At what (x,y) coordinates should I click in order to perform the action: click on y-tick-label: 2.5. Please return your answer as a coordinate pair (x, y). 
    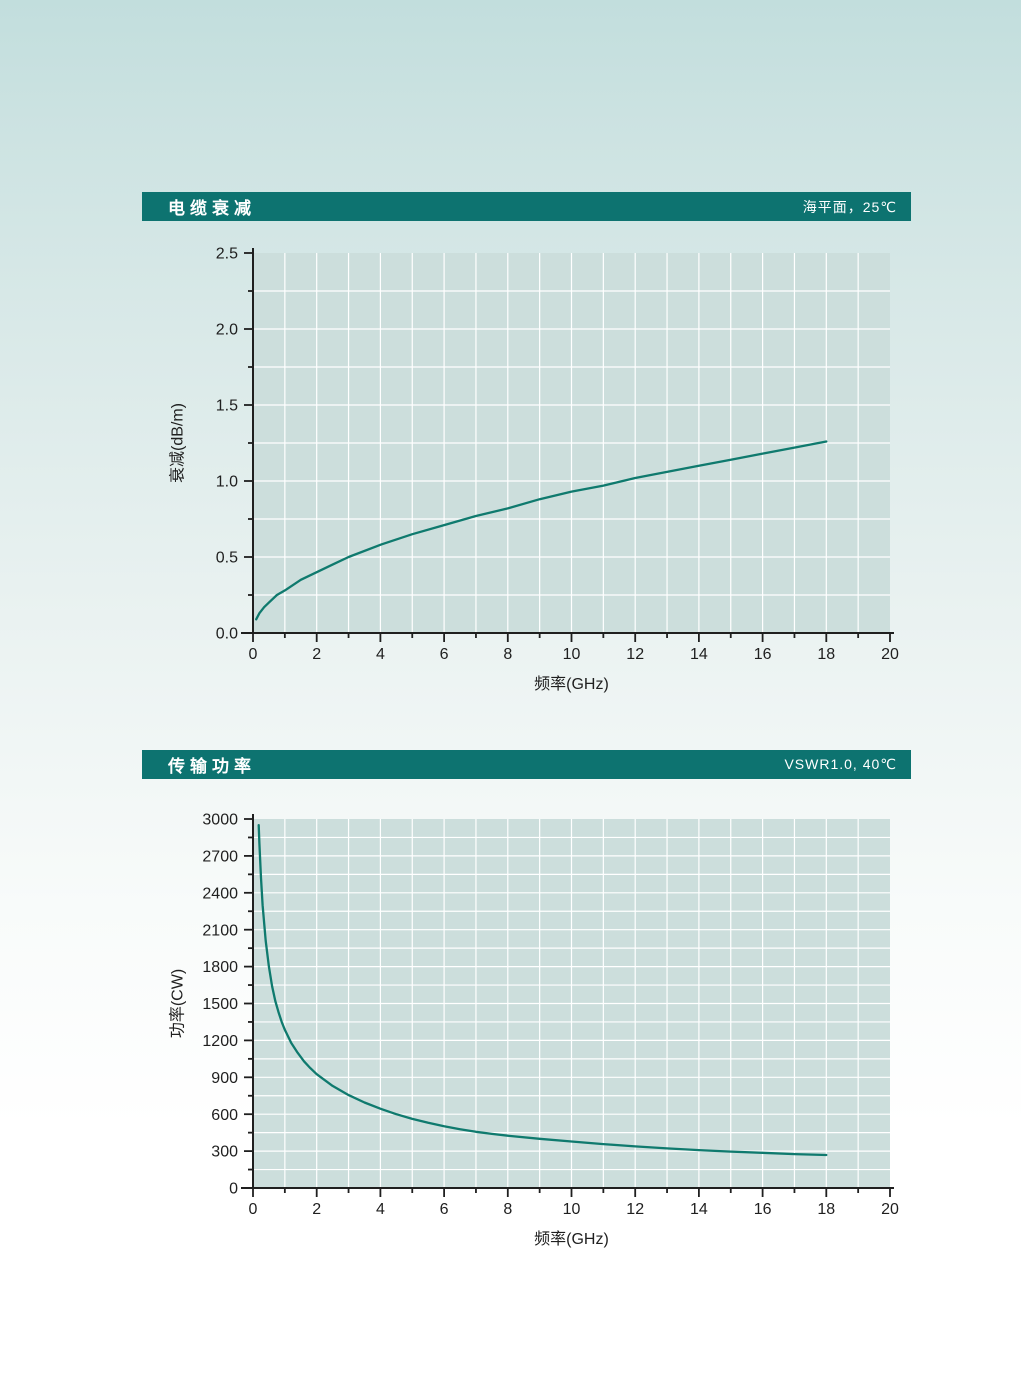
    Looking at the image, I should click on (227, 254).